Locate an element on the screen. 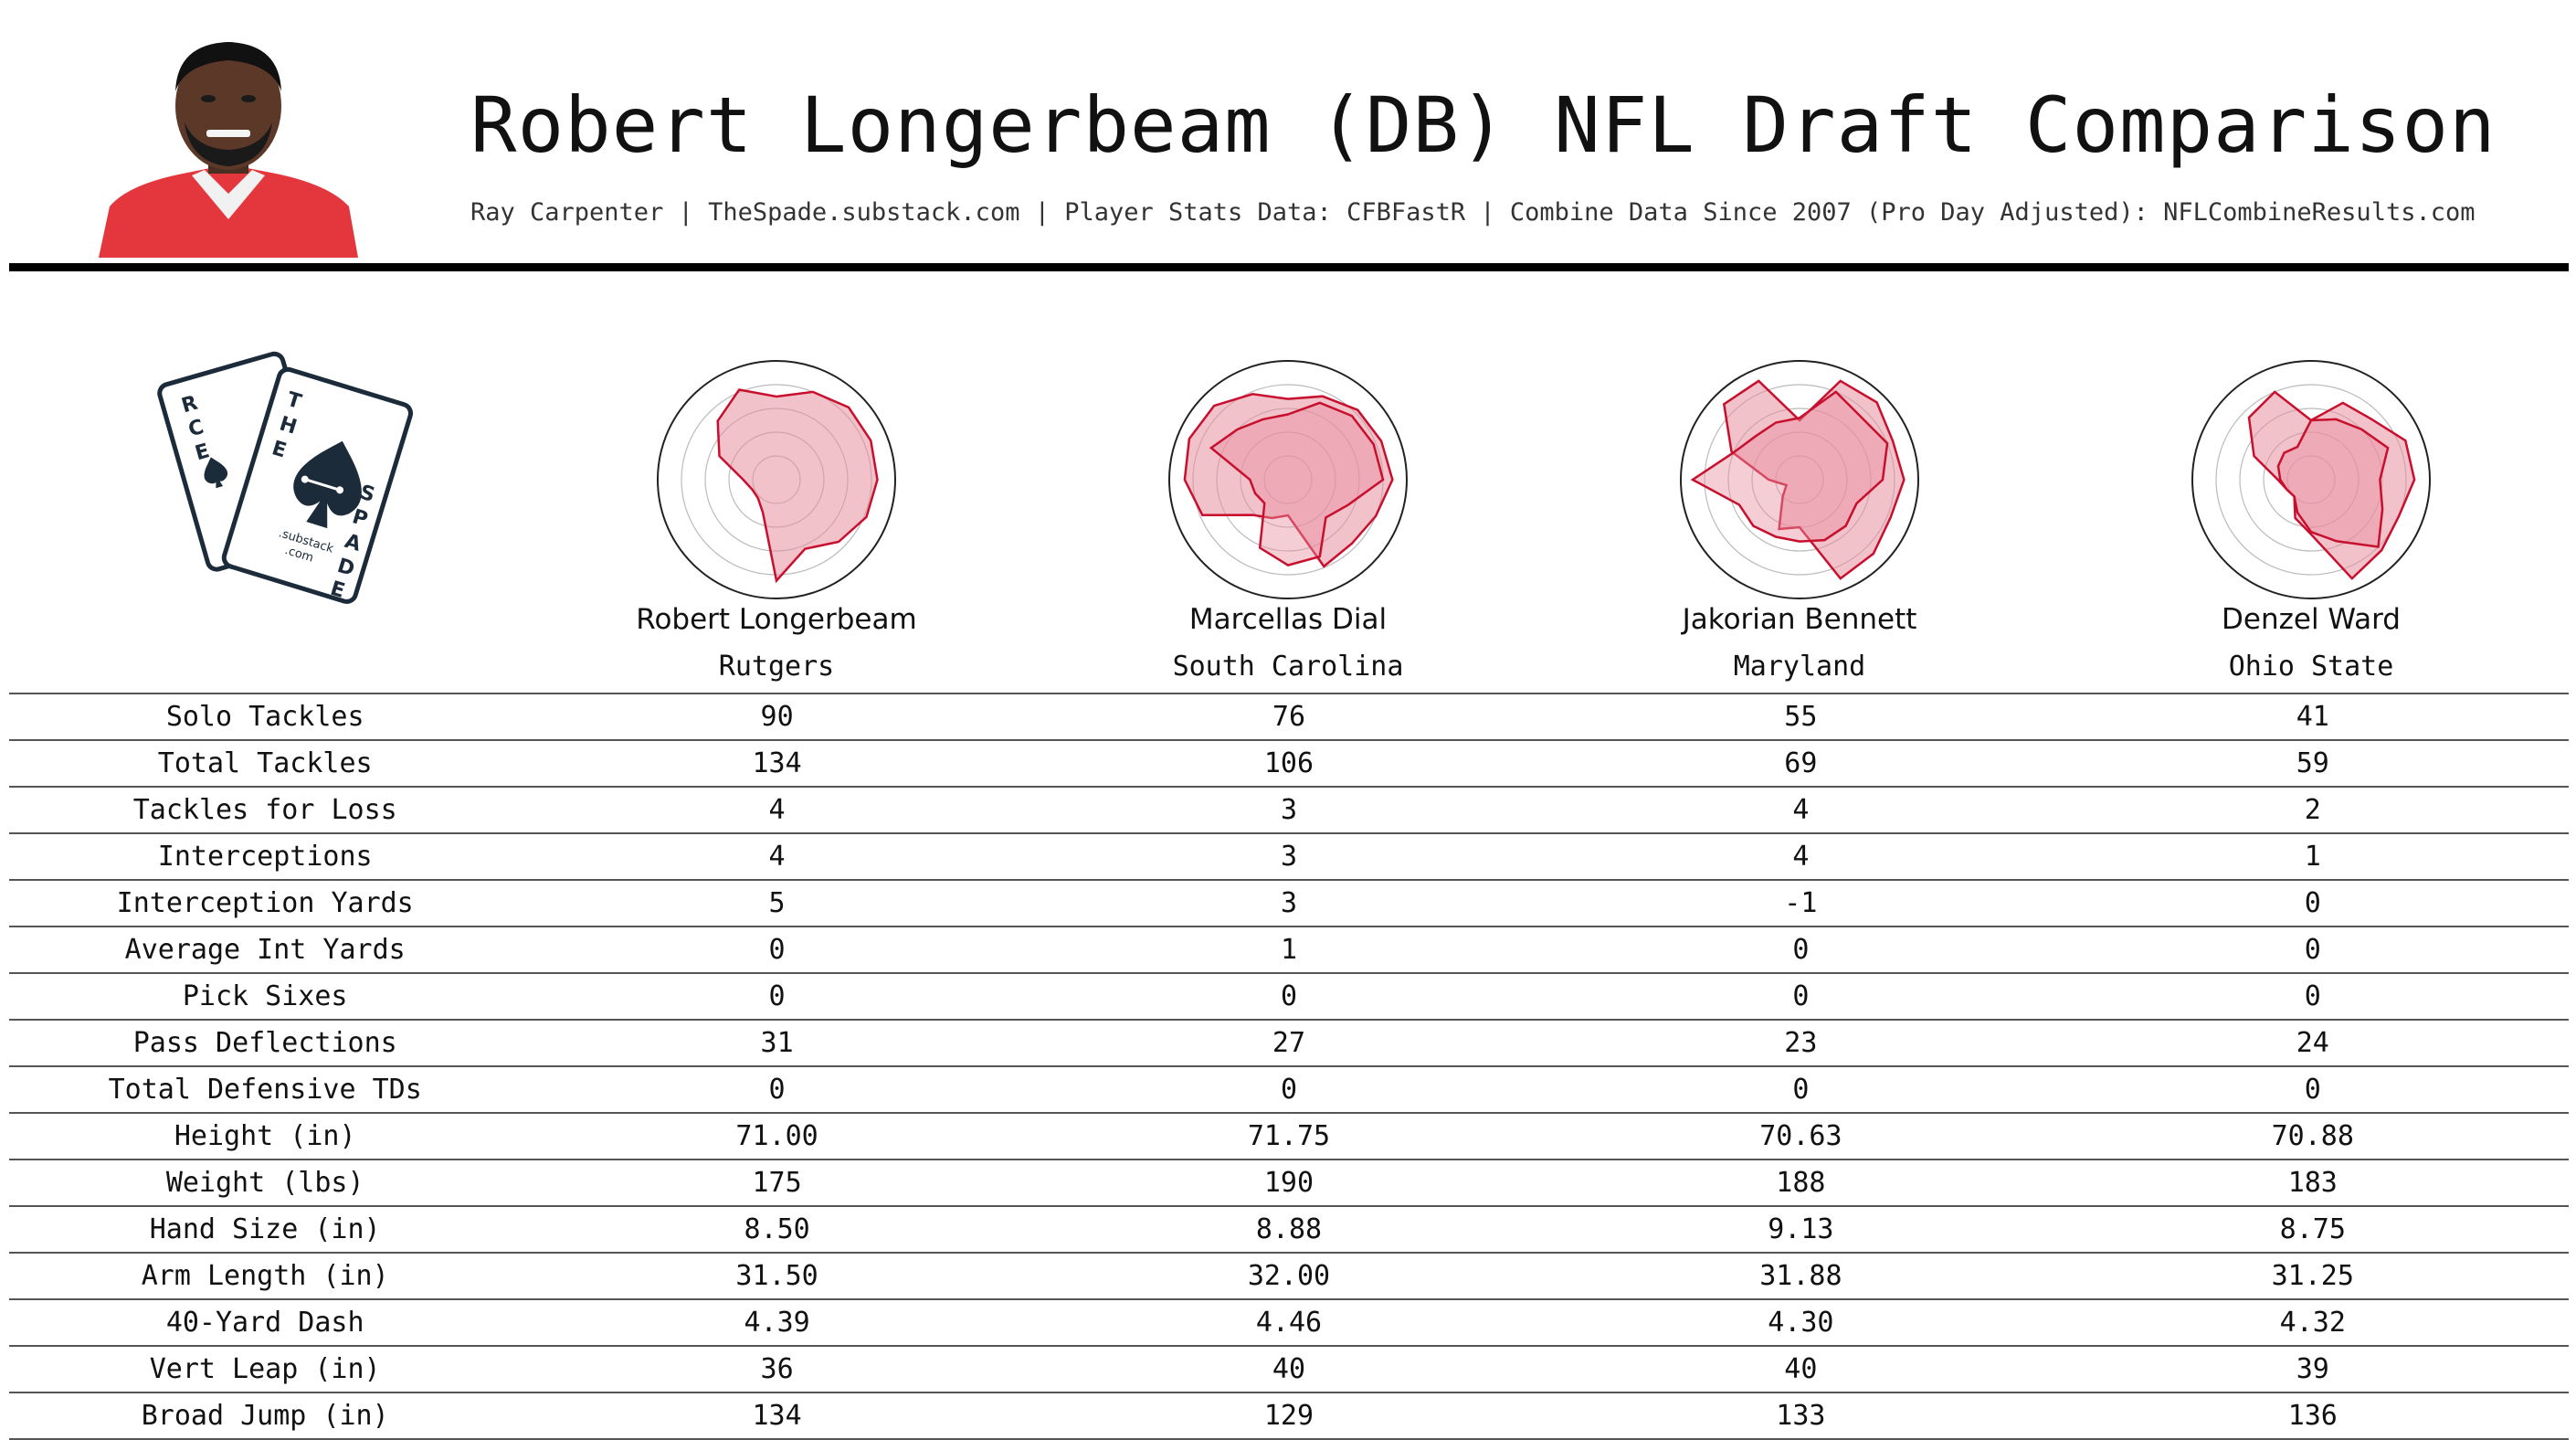  header-divider is located at coordinates (1289, 267).